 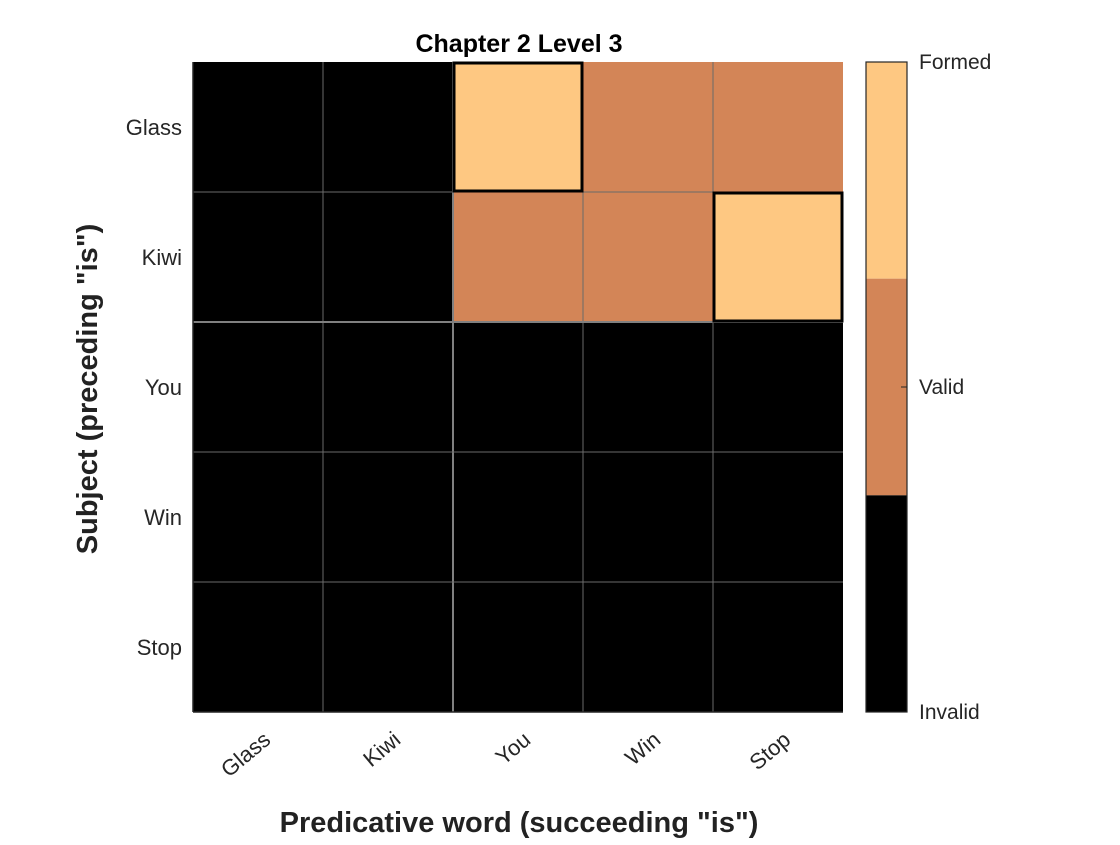 What do you see at coordinates (778, 647) in the screenshot?
I see `cell-stop-stop` at bounding box center [778, 647].